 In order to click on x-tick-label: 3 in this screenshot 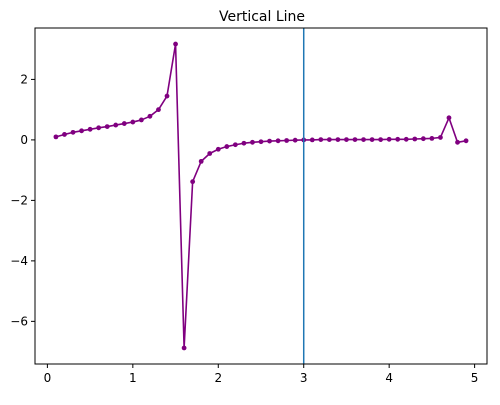, I will do `click(304, 378)`.